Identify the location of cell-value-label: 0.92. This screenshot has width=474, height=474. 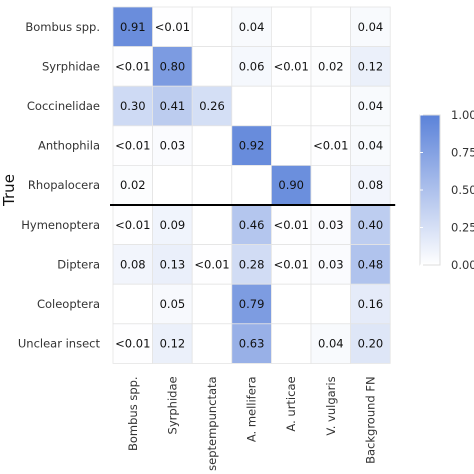
(252, 146).